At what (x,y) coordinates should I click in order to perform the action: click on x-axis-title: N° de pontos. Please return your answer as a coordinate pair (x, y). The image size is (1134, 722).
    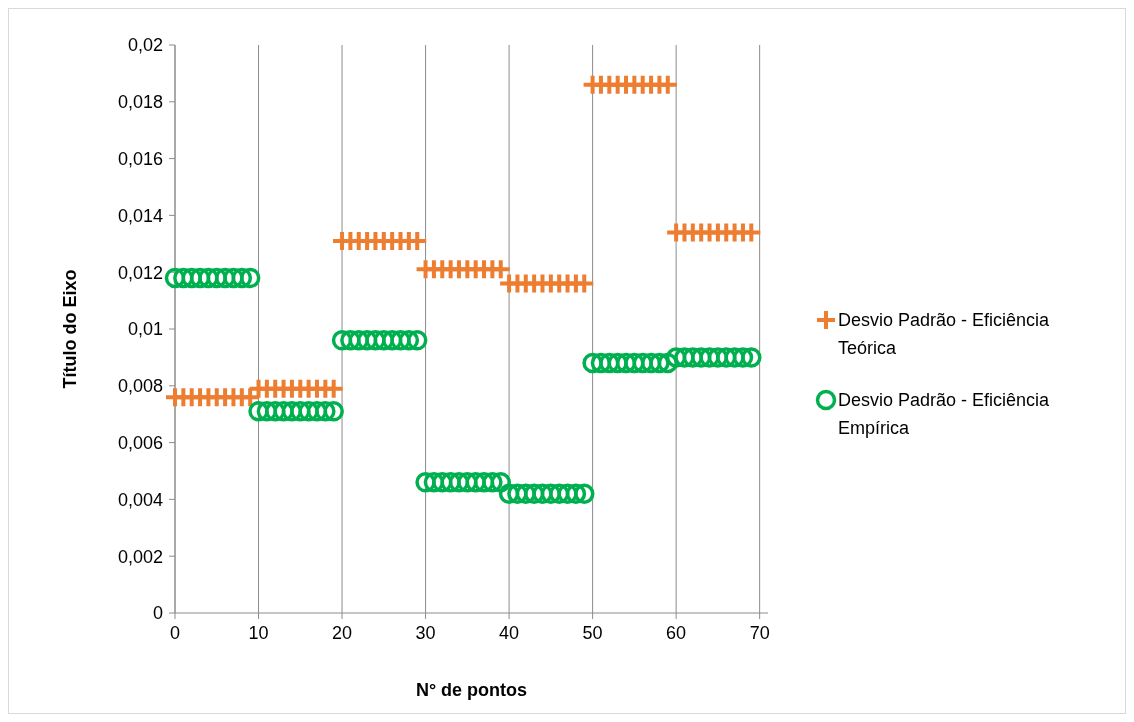
    Looking at the image, I should click on (471, 690).